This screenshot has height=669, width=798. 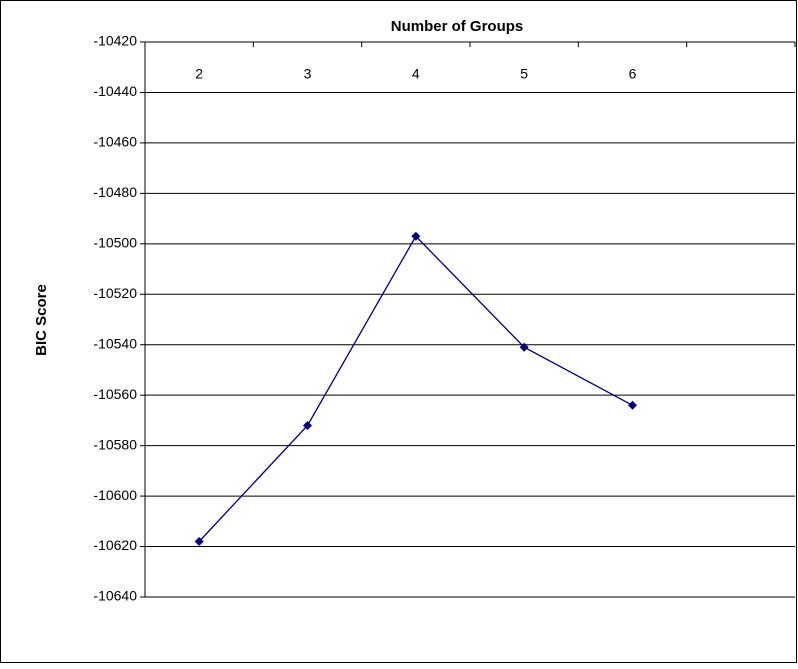 What do you see at coordinates (115, 41) in the screenshot?
I see `y-tick-label: -10420` at bounding box center [115, 41].